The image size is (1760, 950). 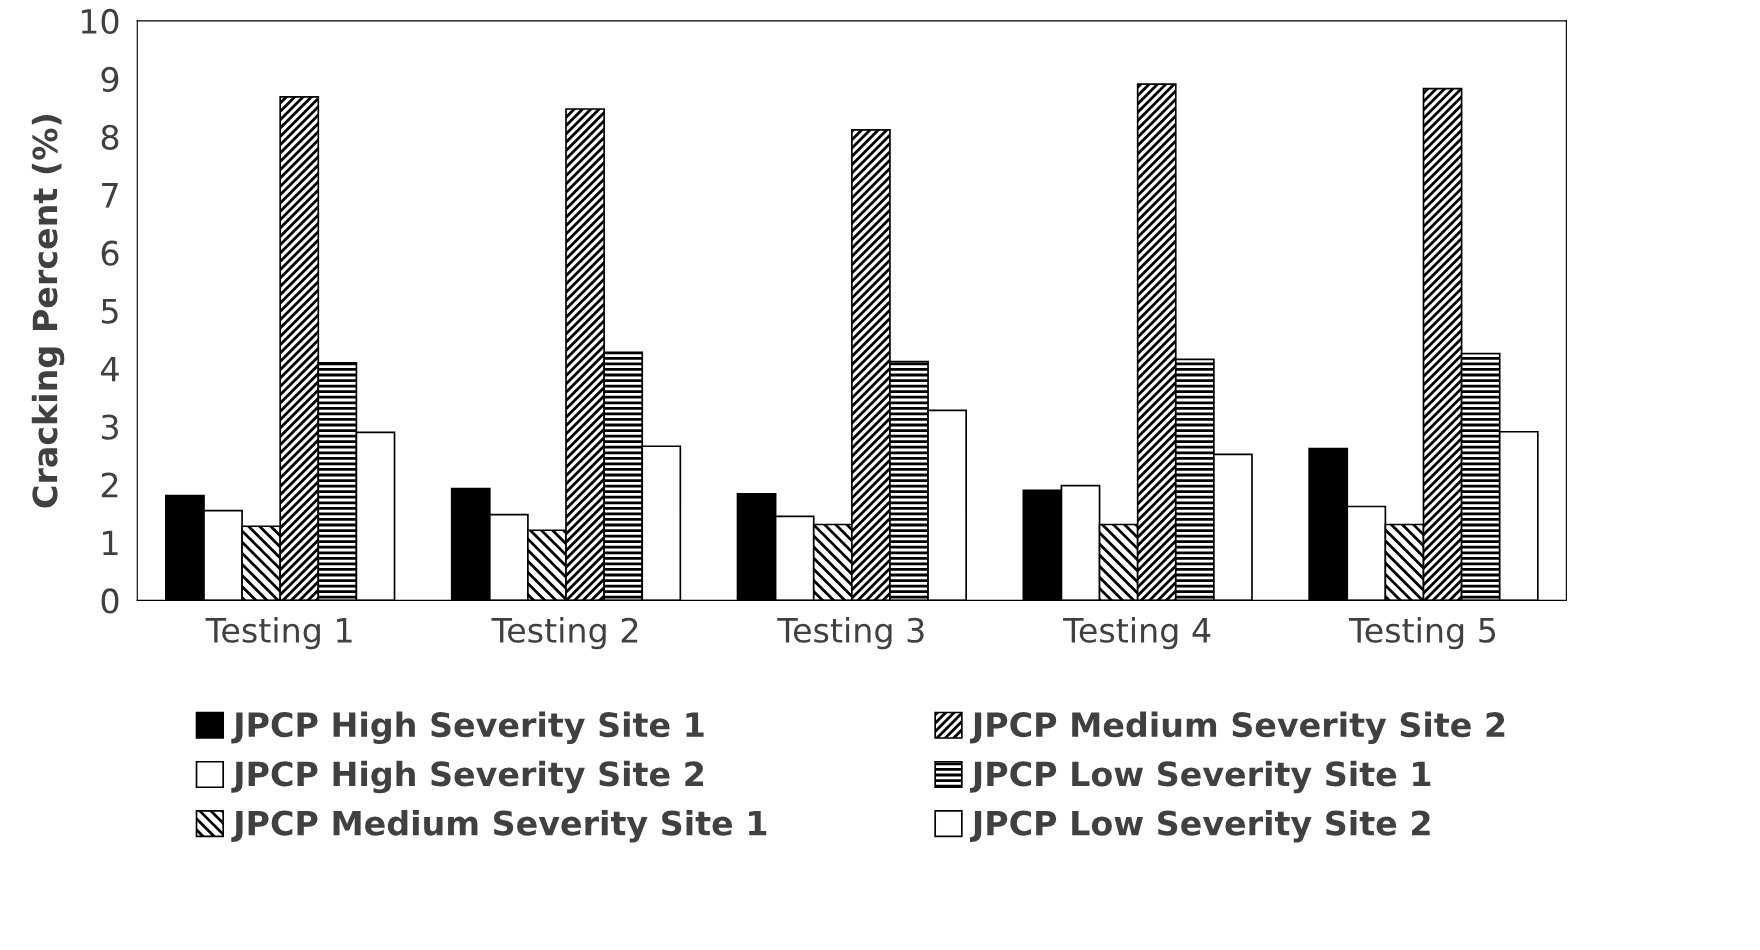 What do you see at coordinates (467, 777) in the screenshot?
I see `legend-label: JPCP High Severity Site 2` at bounding box center [467, 777].